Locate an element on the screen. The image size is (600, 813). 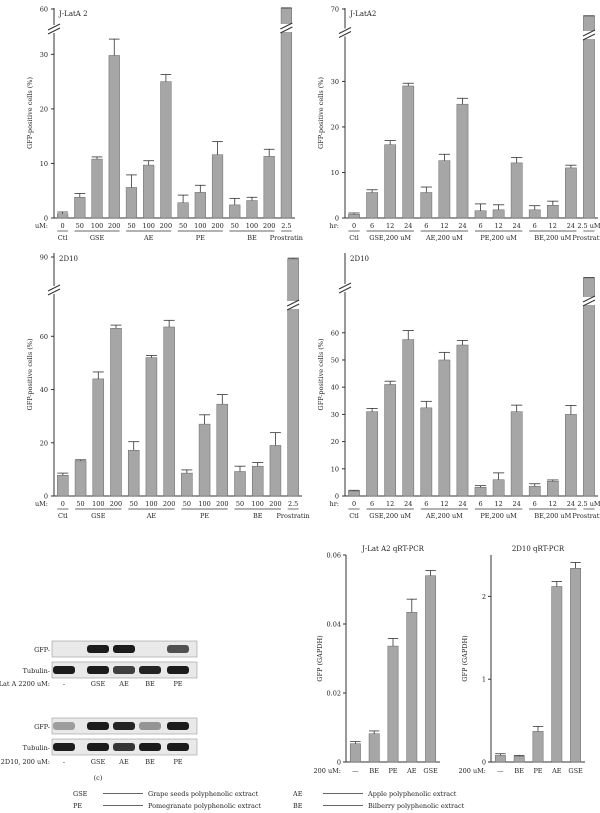
group-label: GSE,200 uM is located at coordinates (390, 238).